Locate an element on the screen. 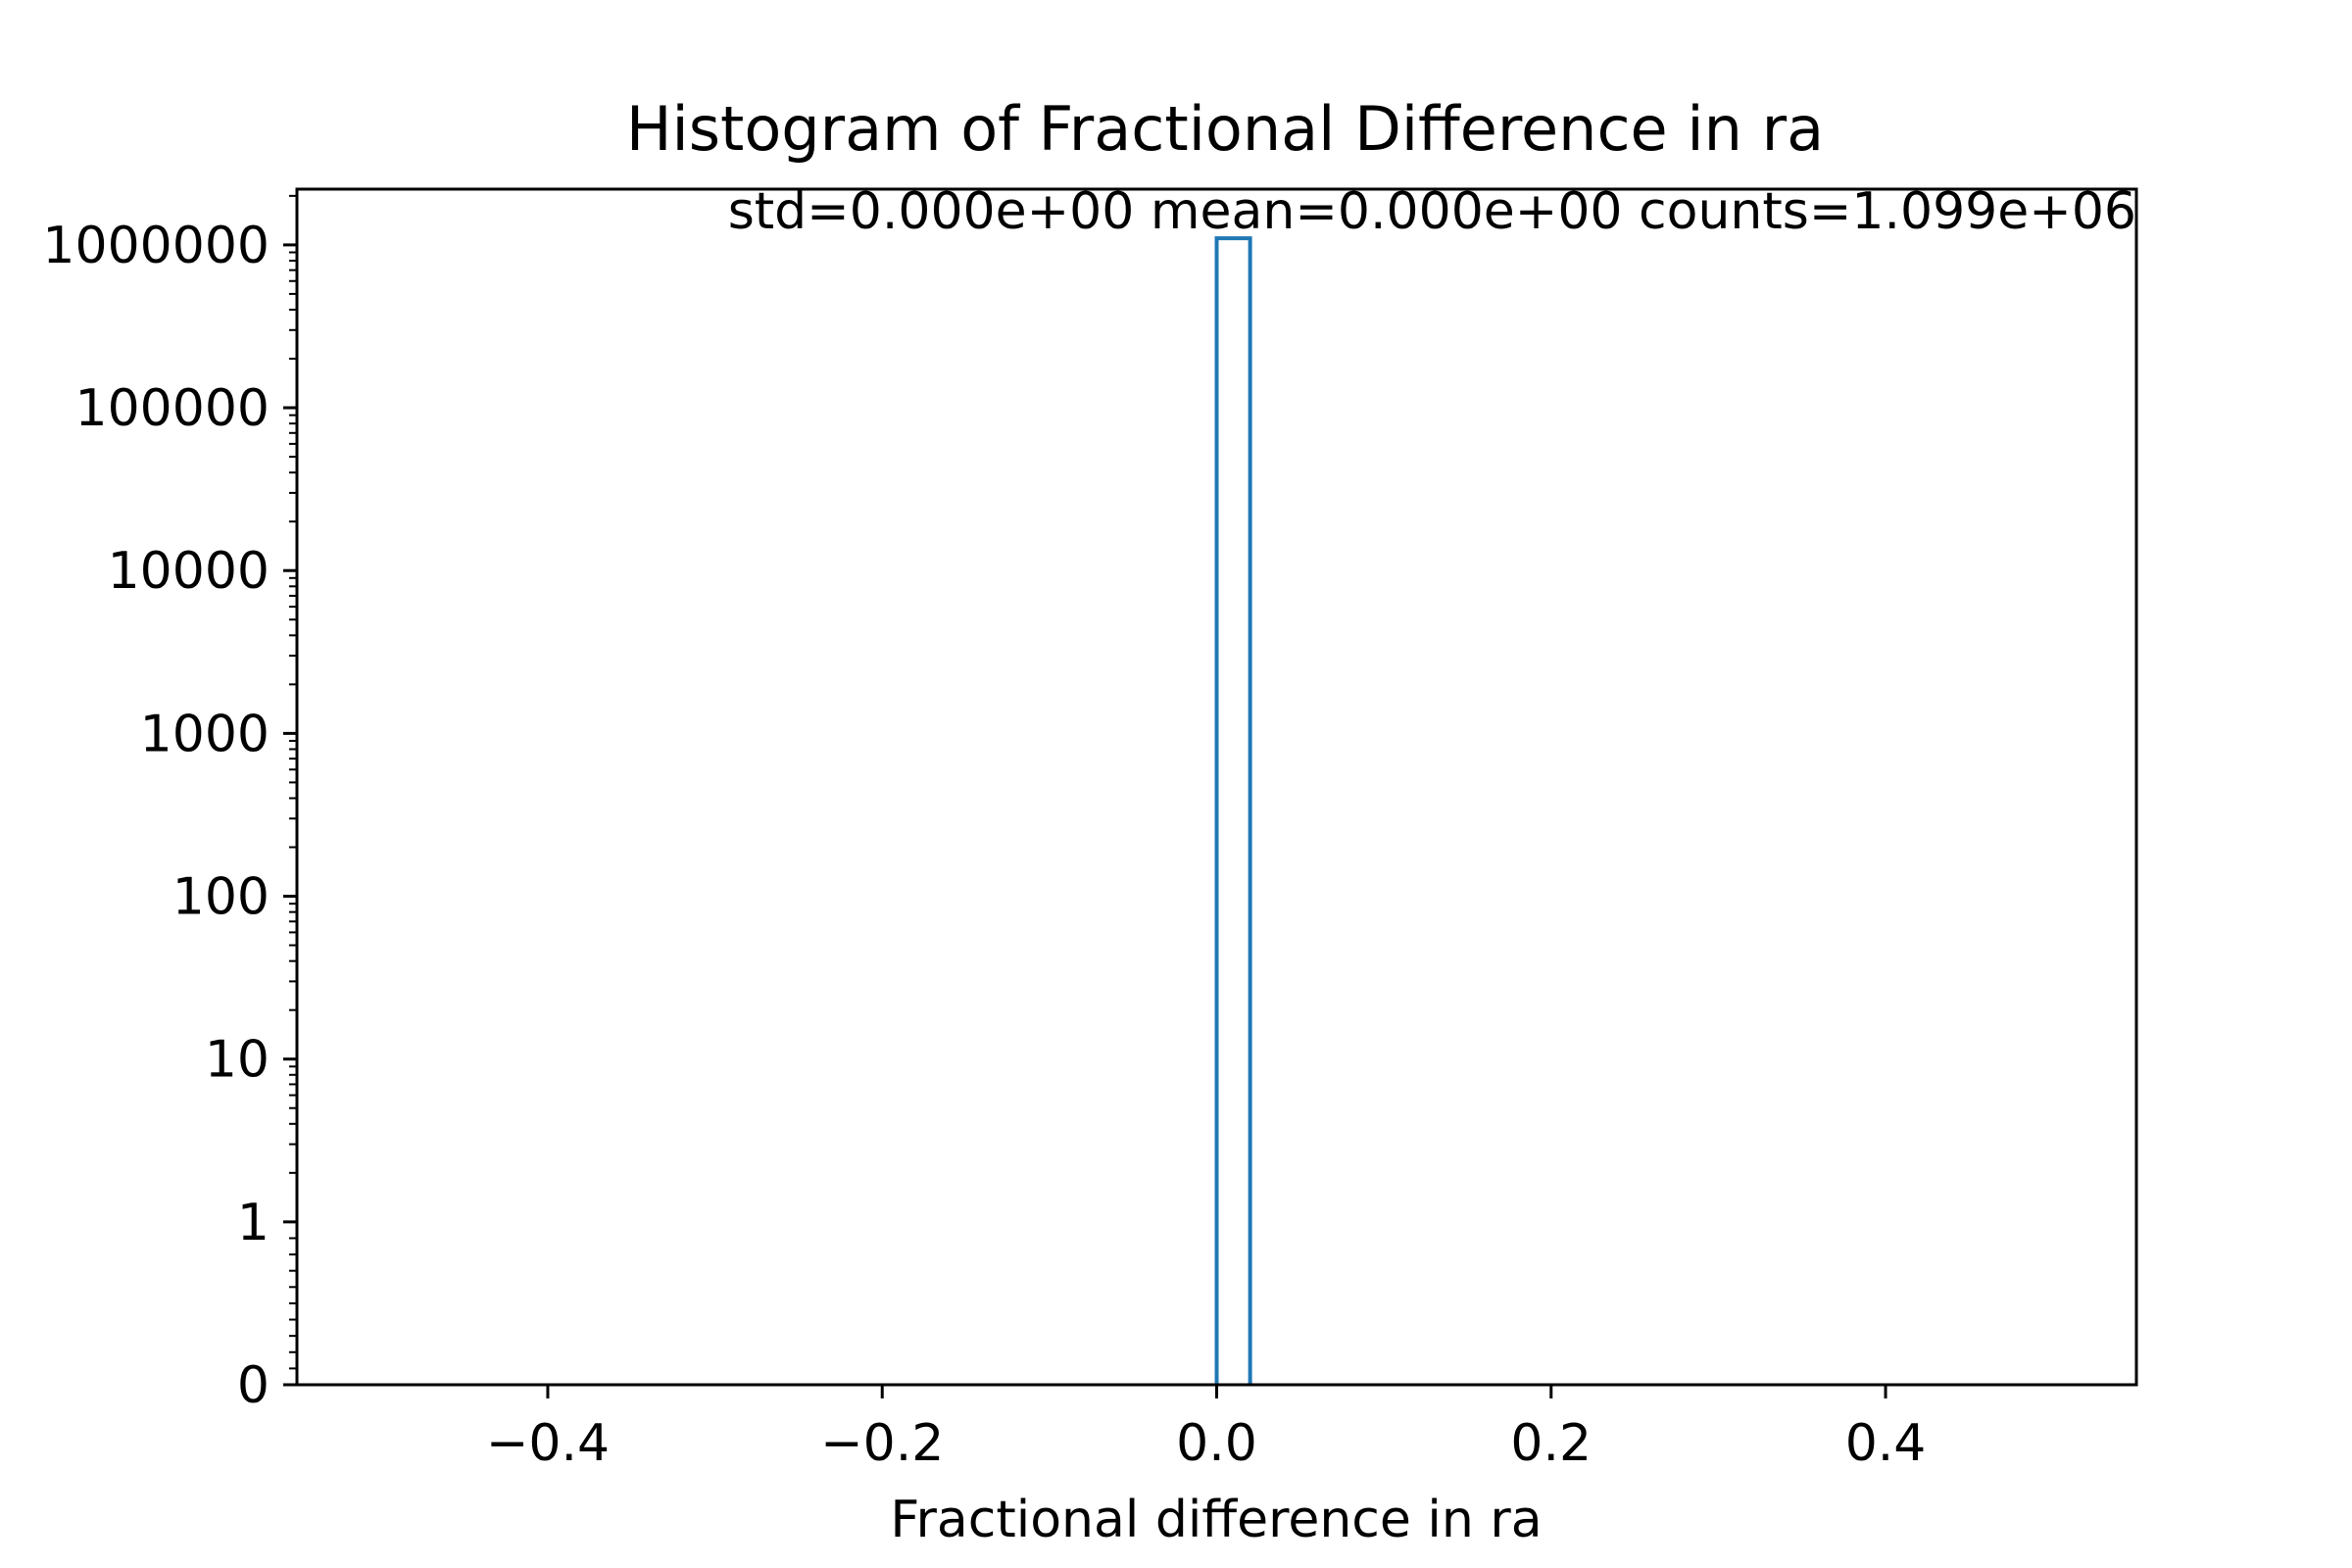 This screenshot has width=2352, height=1568. y-tick-label: 1000000 is located at coordinates (156, 246).